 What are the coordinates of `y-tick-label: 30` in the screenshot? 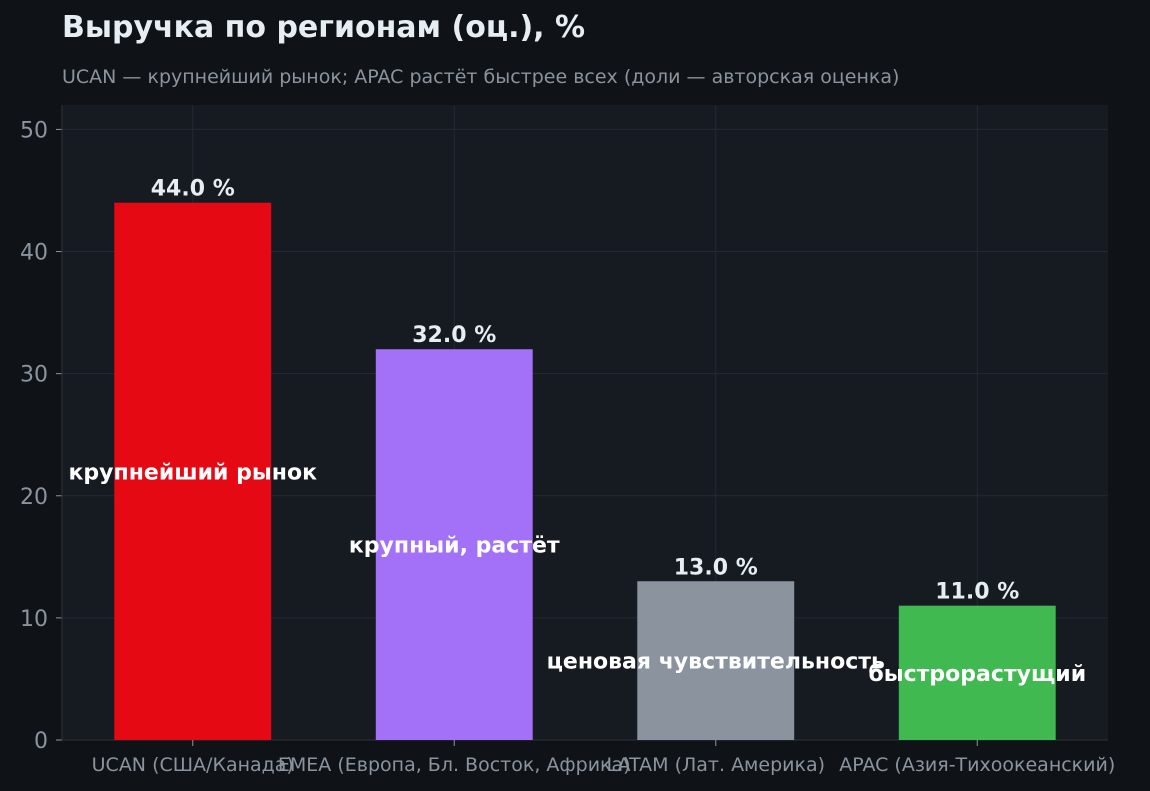 It's located at (34, 375).